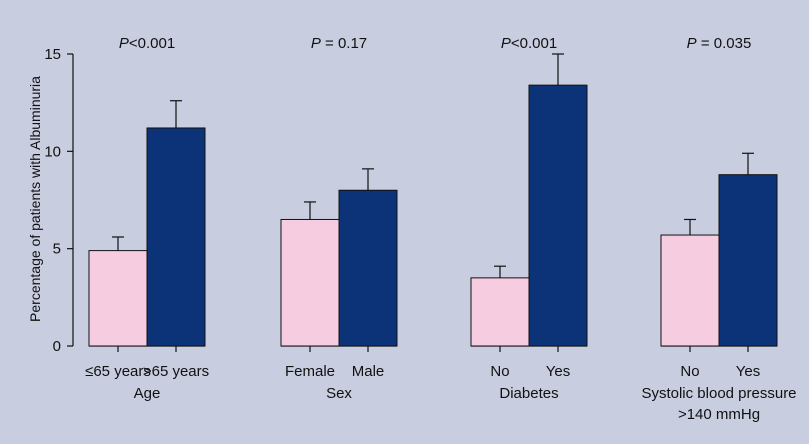 The width and height of the screenshot is (809, 444). Describe the element at coordinates (339, 393) in the screenshot. I see `group-label: Sex` at that location.